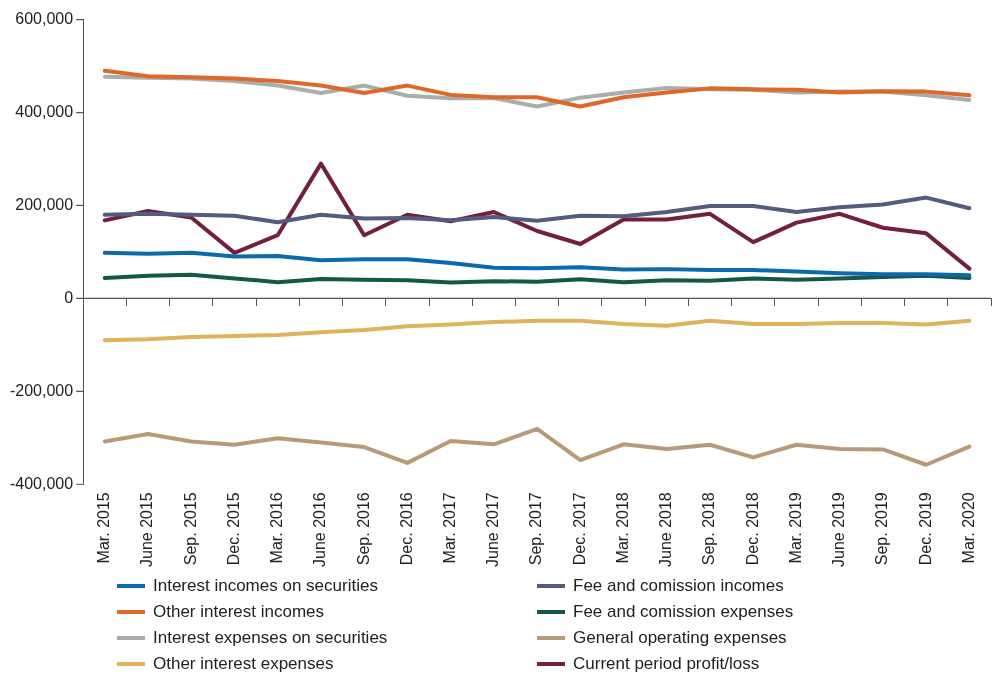 This screenshot has width=1001, height=685. Describe the element at coordinates (579, 529) in the screenshot. I see `x-tick-label: Dec. 2017` at that location.